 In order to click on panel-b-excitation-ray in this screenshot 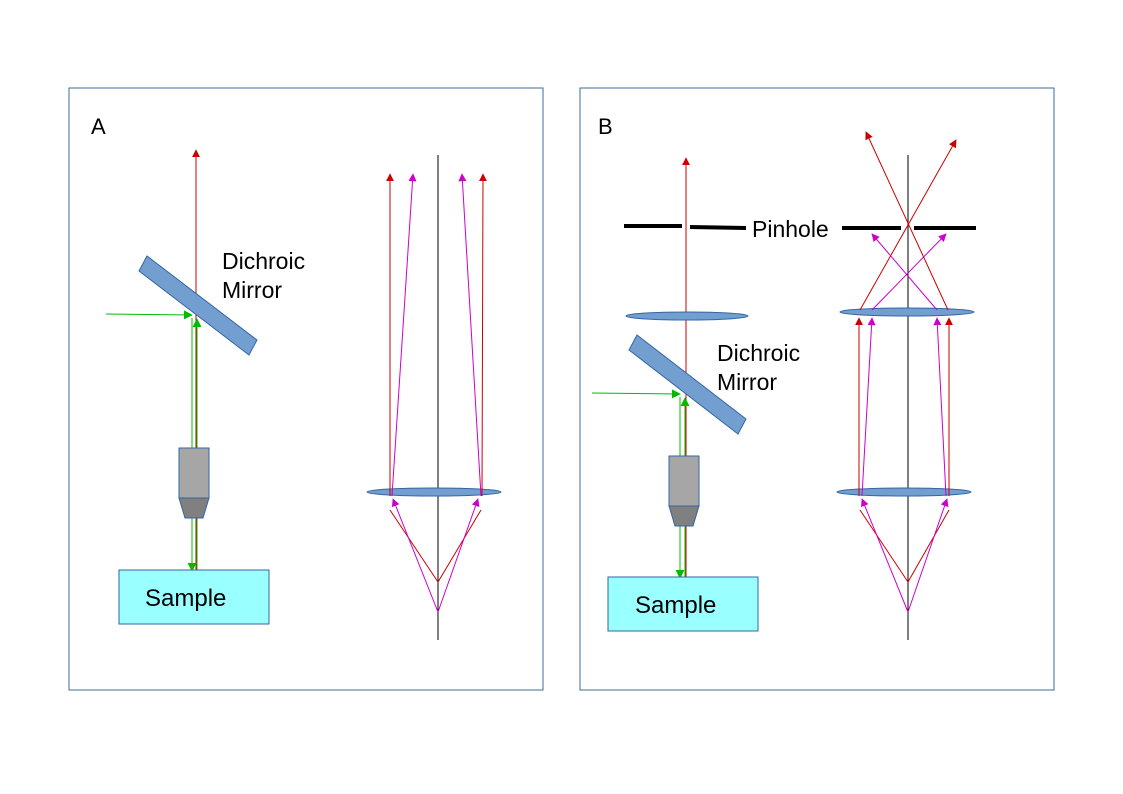, I will do `click(636, 394)`.